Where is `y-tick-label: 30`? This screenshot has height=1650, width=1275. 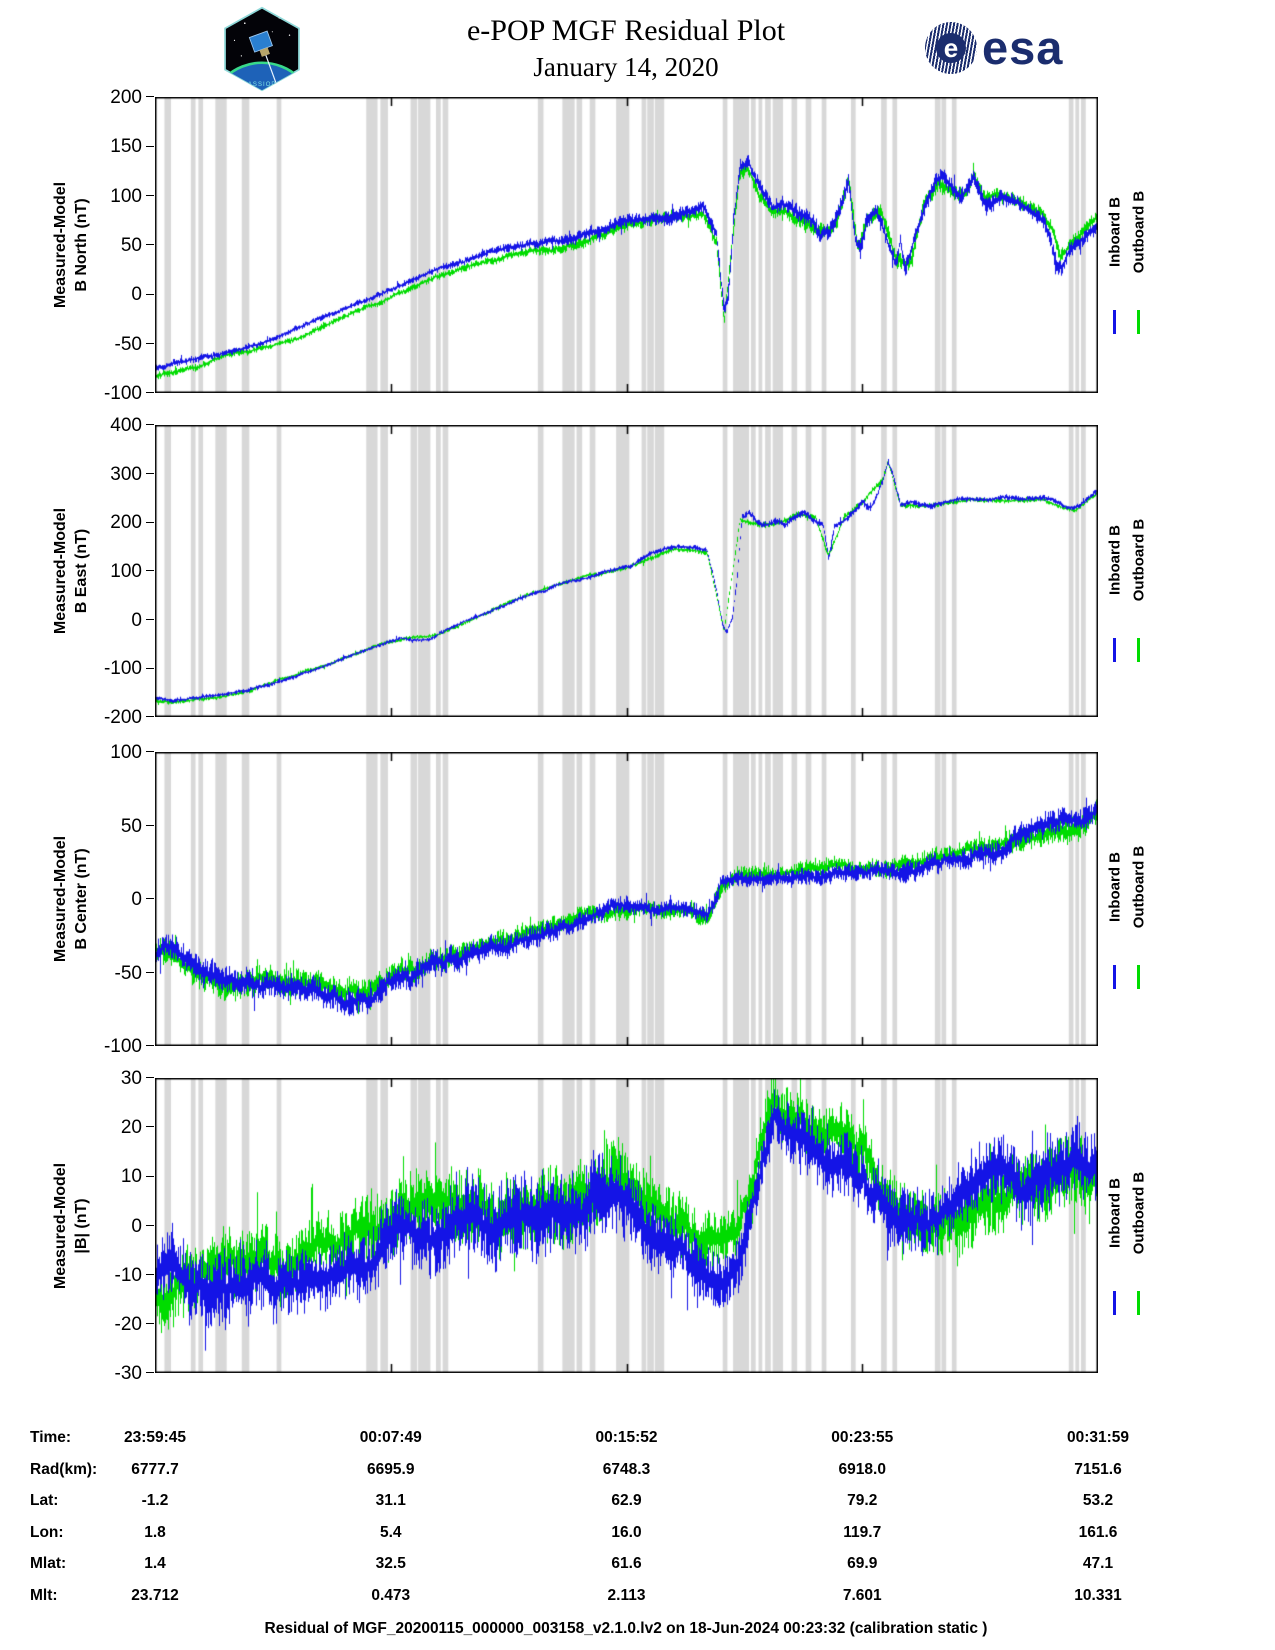
y-tick-label: 30 is located at coordinates (131, 1078).